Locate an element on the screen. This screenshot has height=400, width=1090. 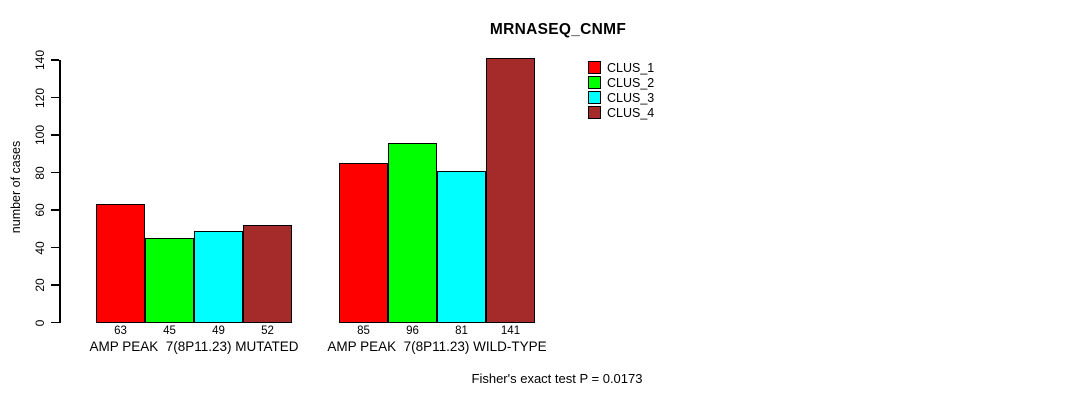
bar-clus_2-group1 is located at coordinates (169, 280).